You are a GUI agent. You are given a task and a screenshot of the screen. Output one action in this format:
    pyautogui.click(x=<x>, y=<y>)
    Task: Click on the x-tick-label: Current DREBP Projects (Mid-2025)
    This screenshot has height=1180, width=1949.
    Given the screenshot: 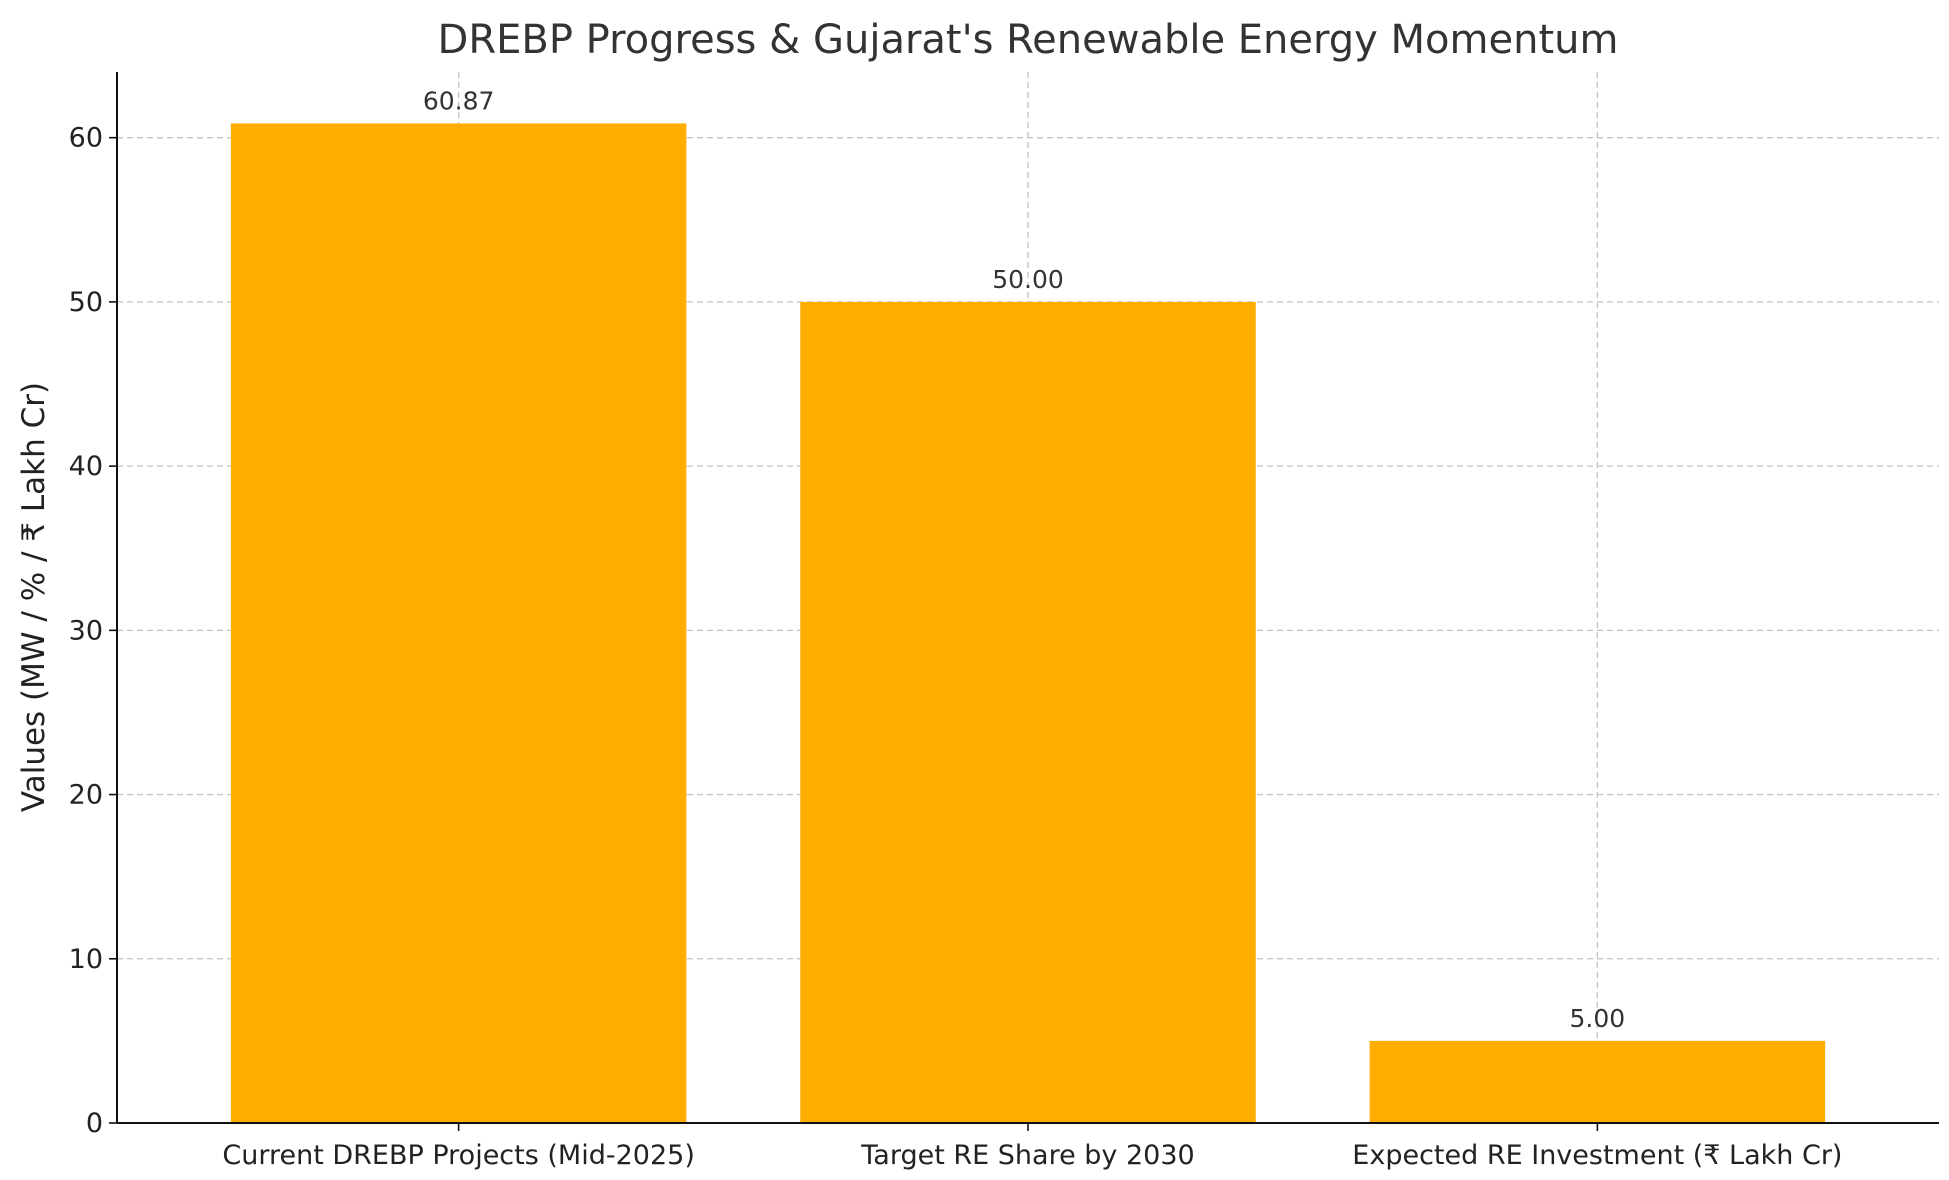 What is the action you would take?
    pyautogui.click(x=458, y=1155)
    